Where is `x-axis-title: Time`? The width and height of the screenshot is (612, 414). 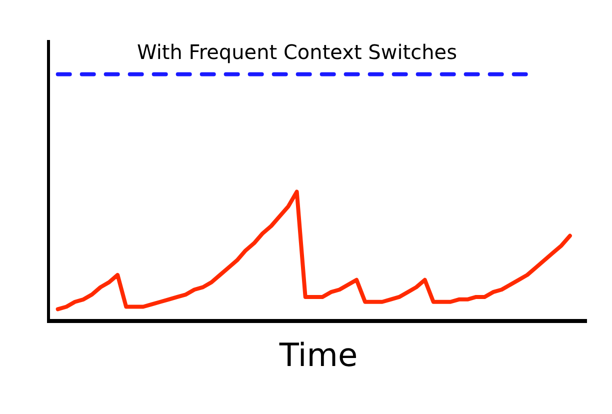 x-axis-title: Time is located at coordinates (318, 355).